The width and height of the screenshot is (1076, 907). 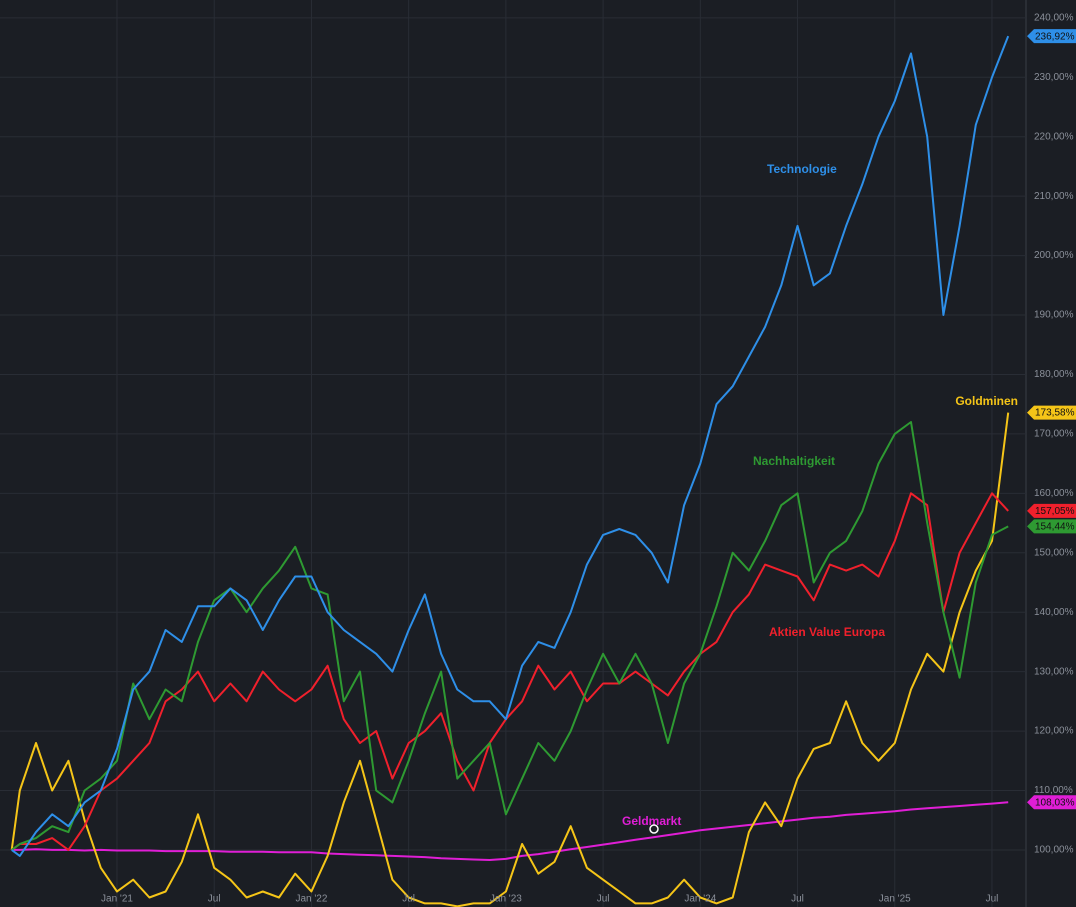 What do you see at coordinates (986, 401) in the screenshot?
I see `series-label: Goldminen` at bounding box center [986, 401].